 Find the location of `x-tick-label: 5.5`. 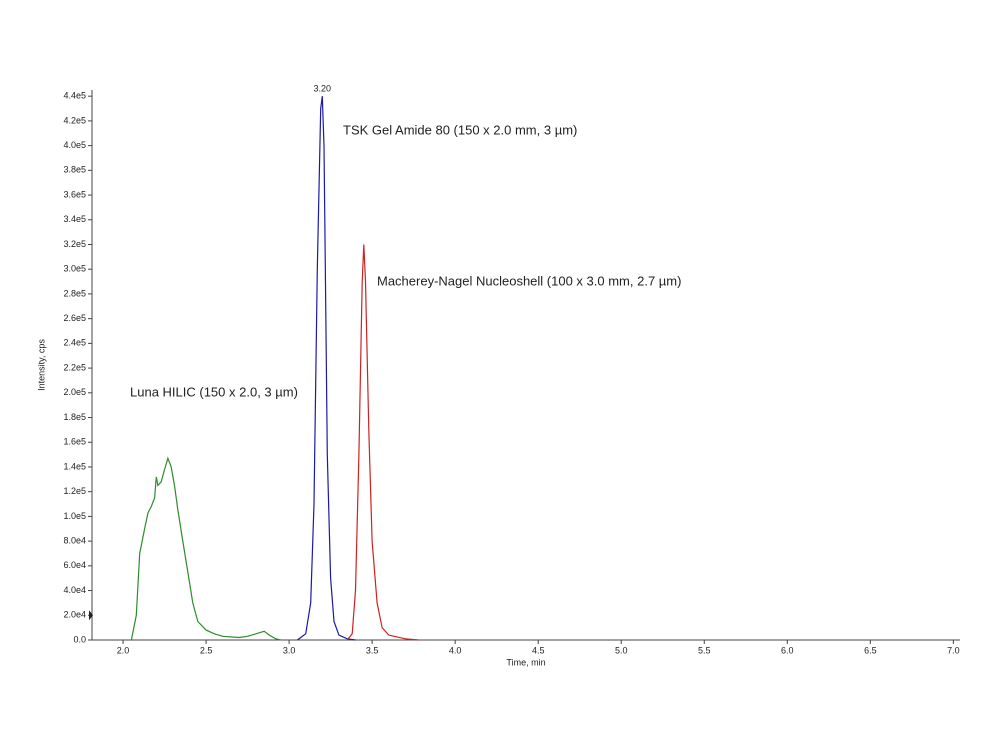

x-tick-label: 5.5 is located at coordinates (704, 650).